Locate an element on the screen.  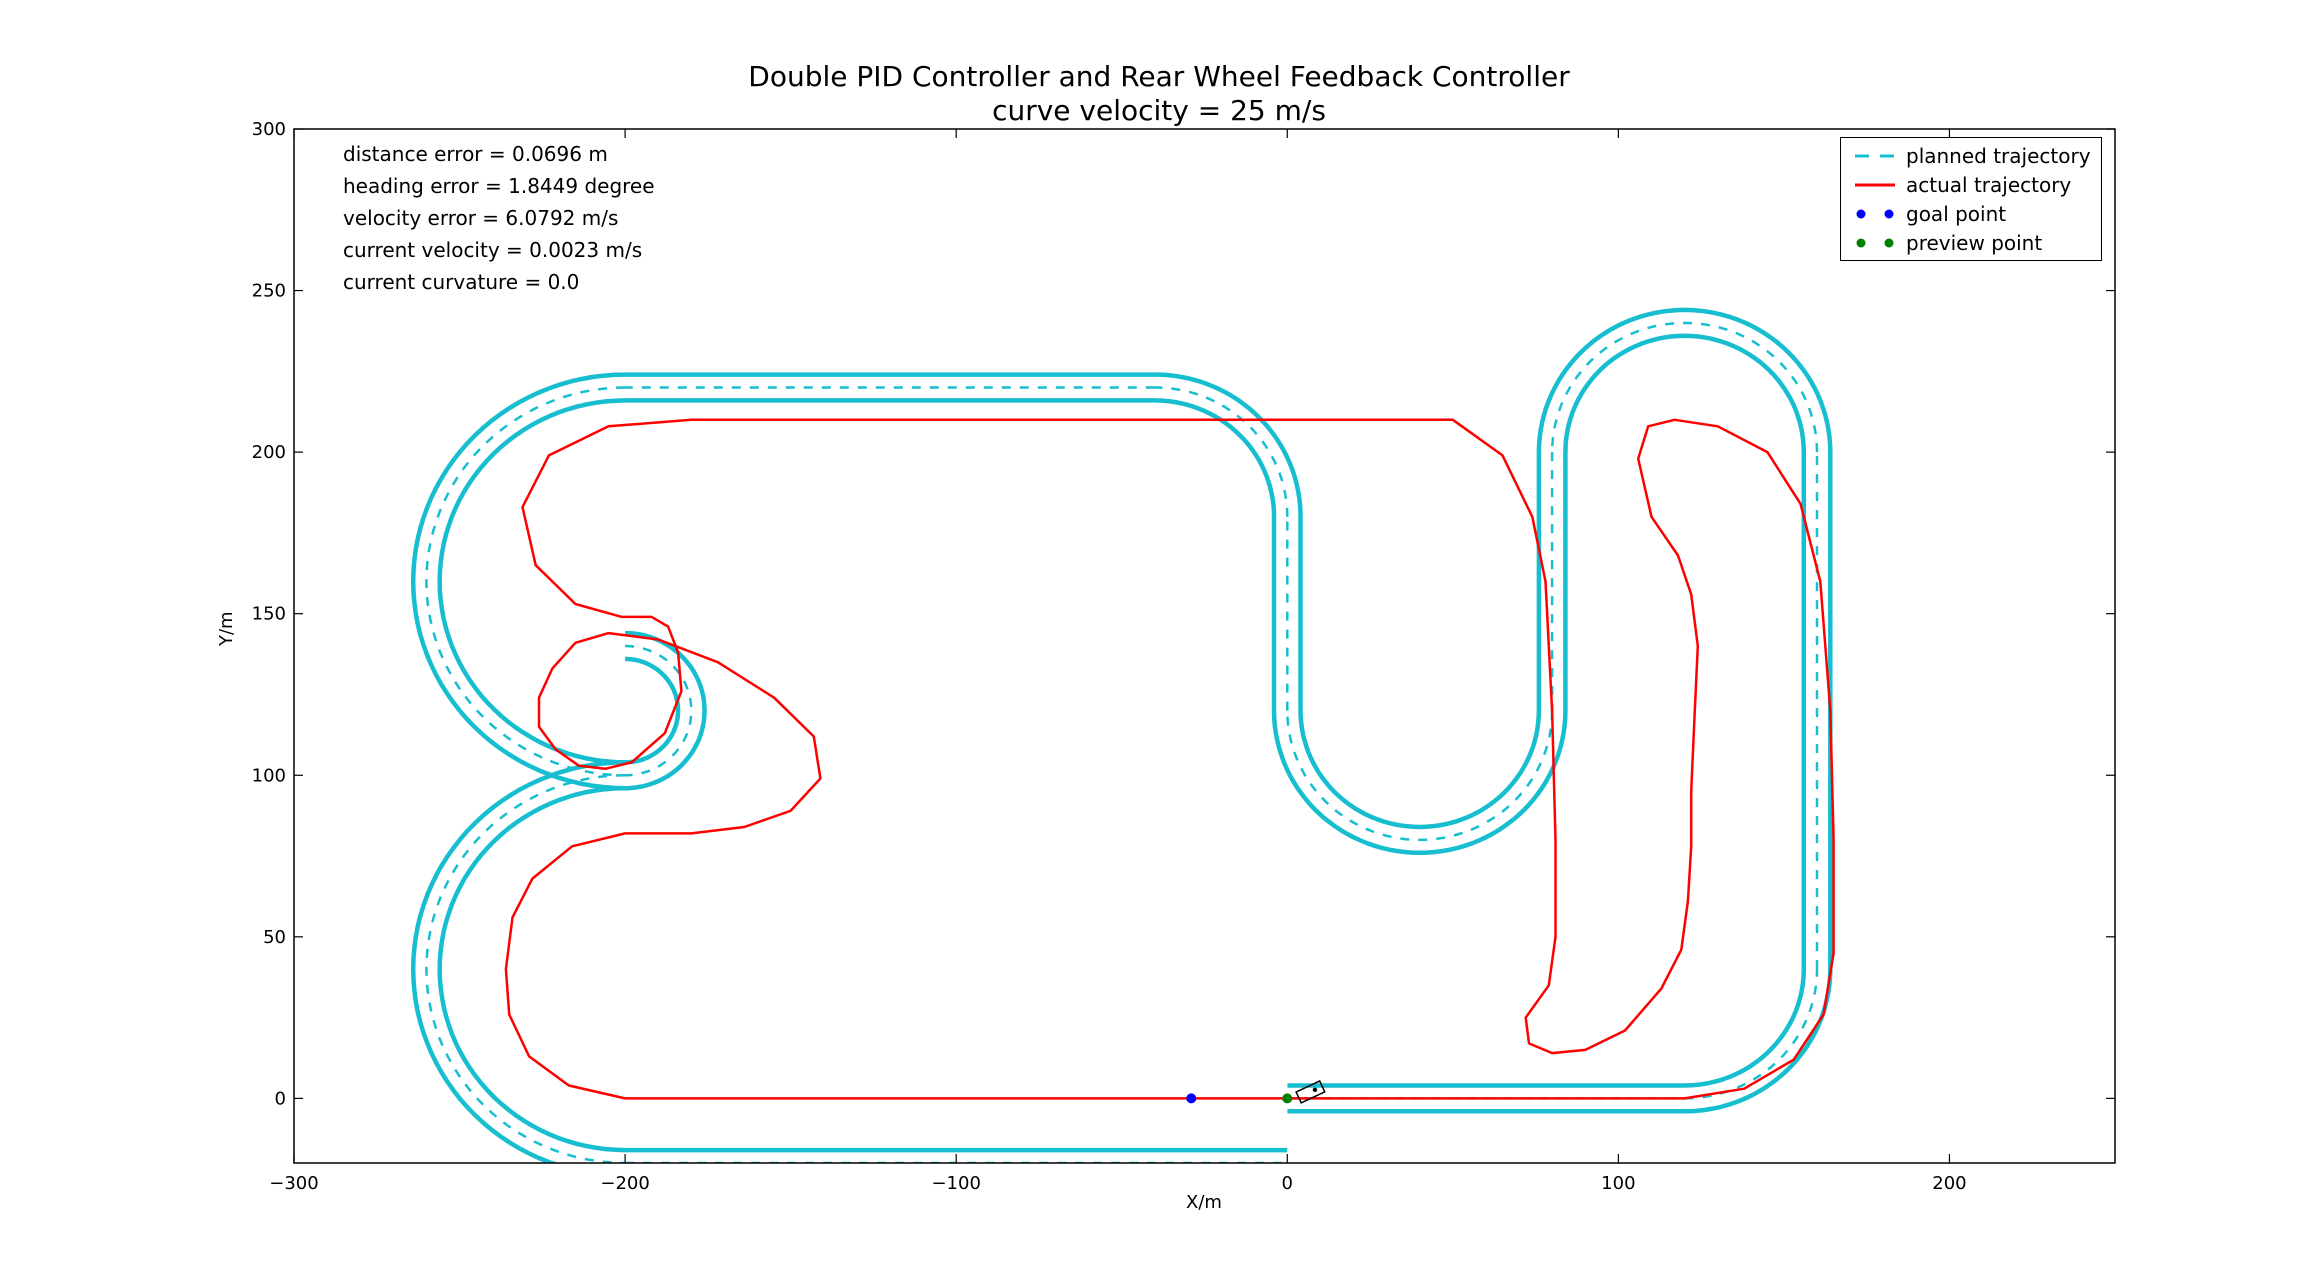
goal-point-marker is located at coordinates (1191, 1098).